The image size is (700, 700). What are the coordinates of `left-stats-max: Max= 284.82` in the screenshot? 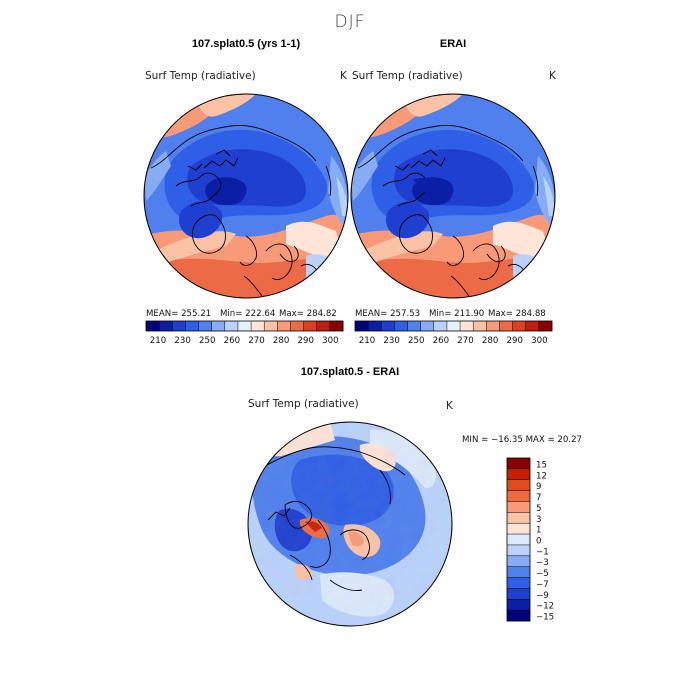 It's located at (308, 314).